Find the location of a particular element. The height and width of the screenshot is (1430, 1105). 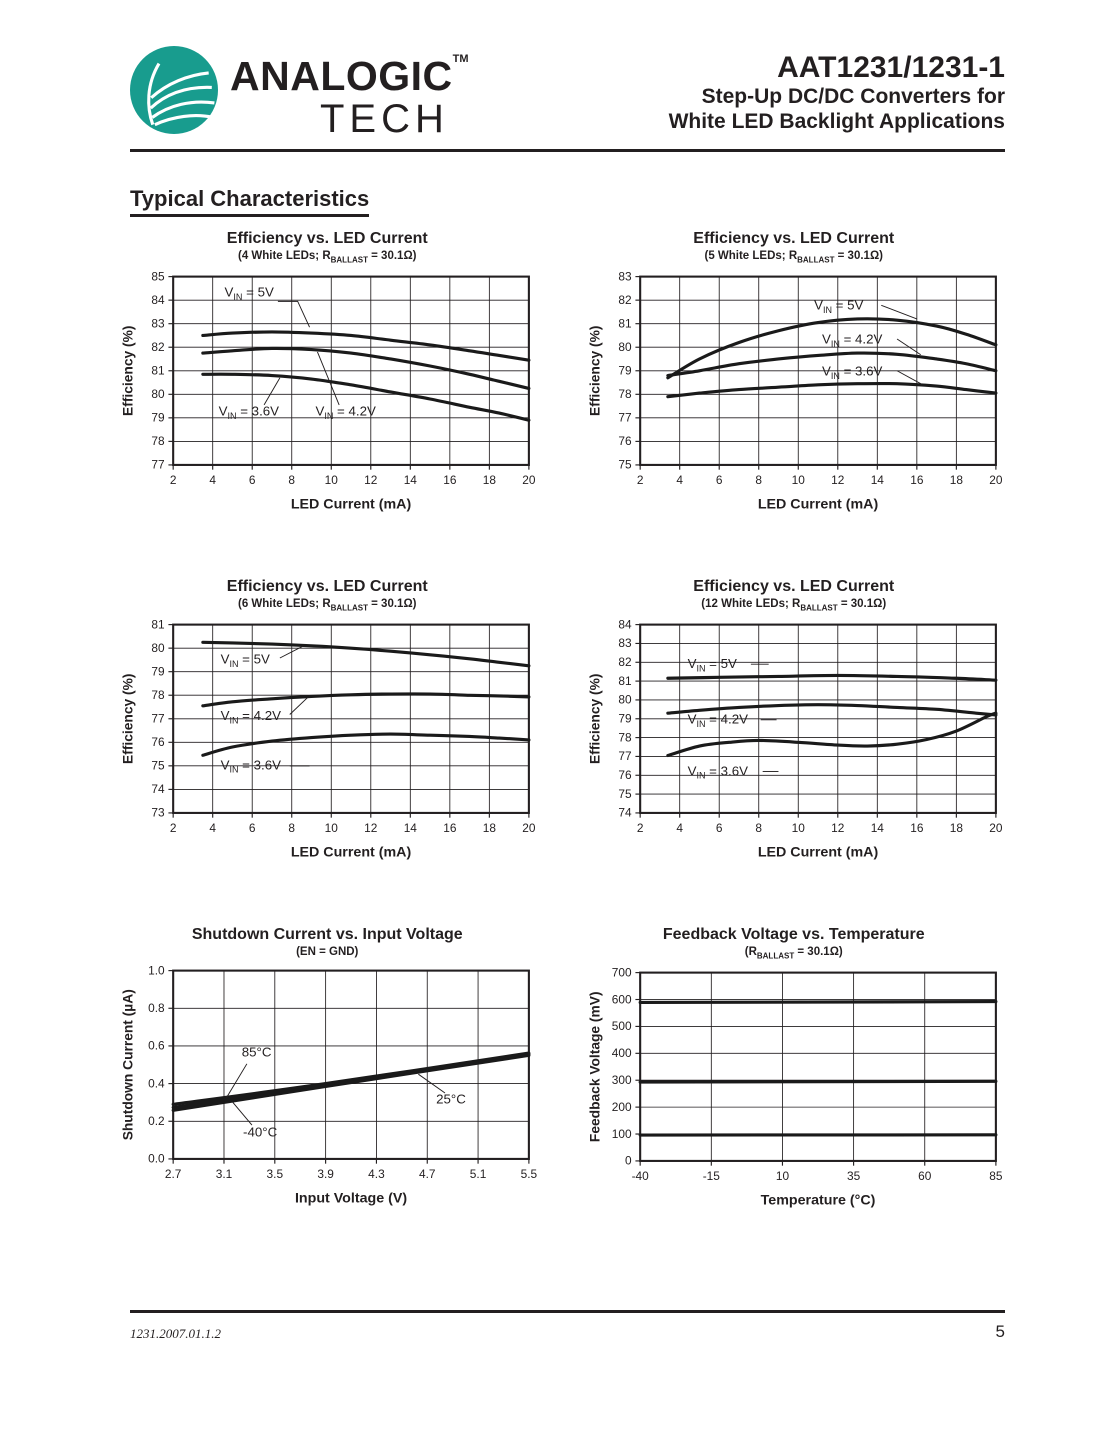

y-tick-label: 81 is located at coordinates (158, 625).